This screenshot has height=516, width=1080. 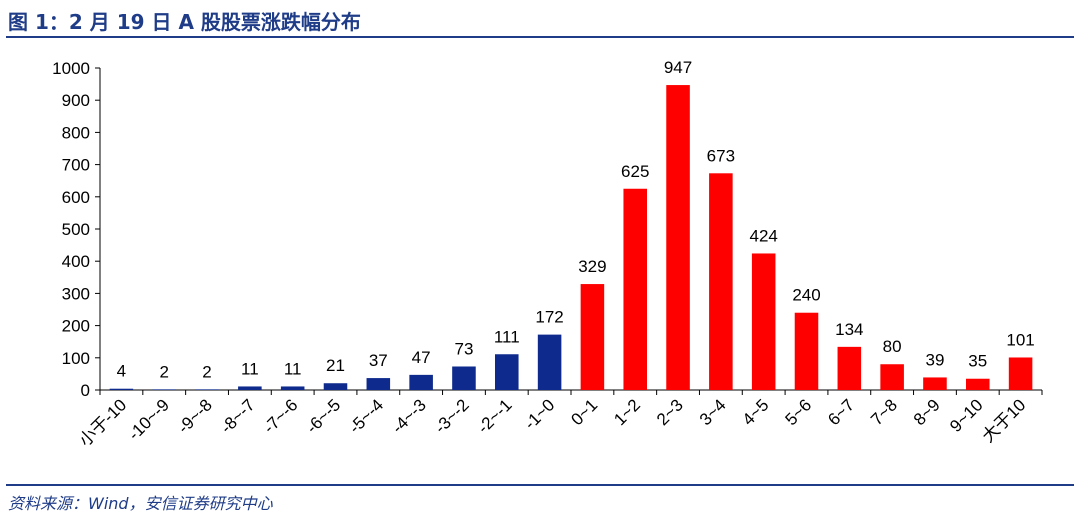 What do you see at coordinates (378, 360) in the screenshot?
I see `value-label: 37` at bounding box center [378, 360].